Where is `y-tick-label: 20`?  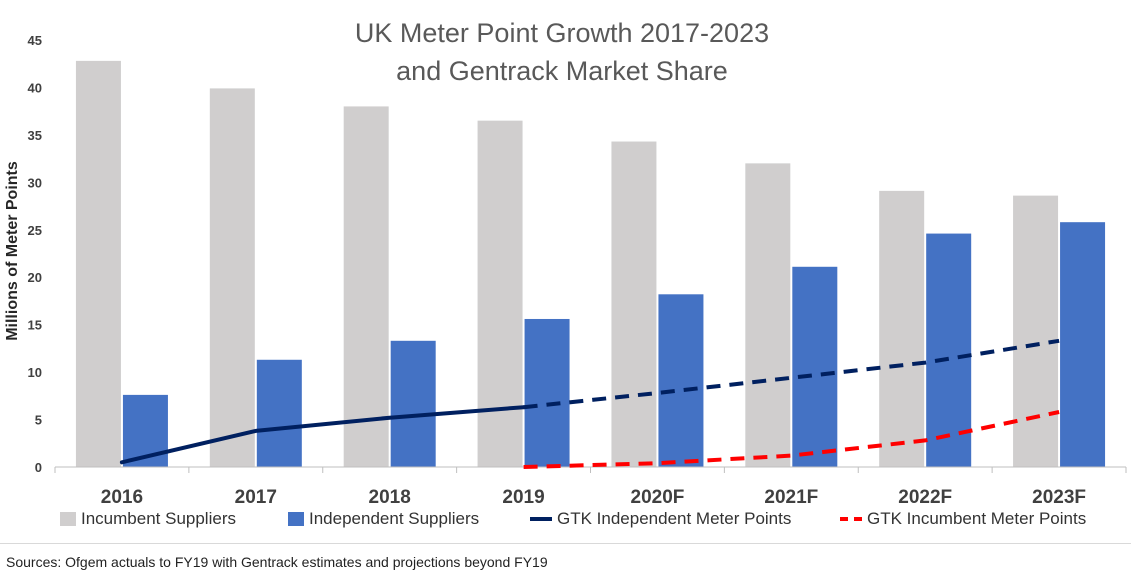 y-tick-label: 20 is located at coordinates (35, 277).